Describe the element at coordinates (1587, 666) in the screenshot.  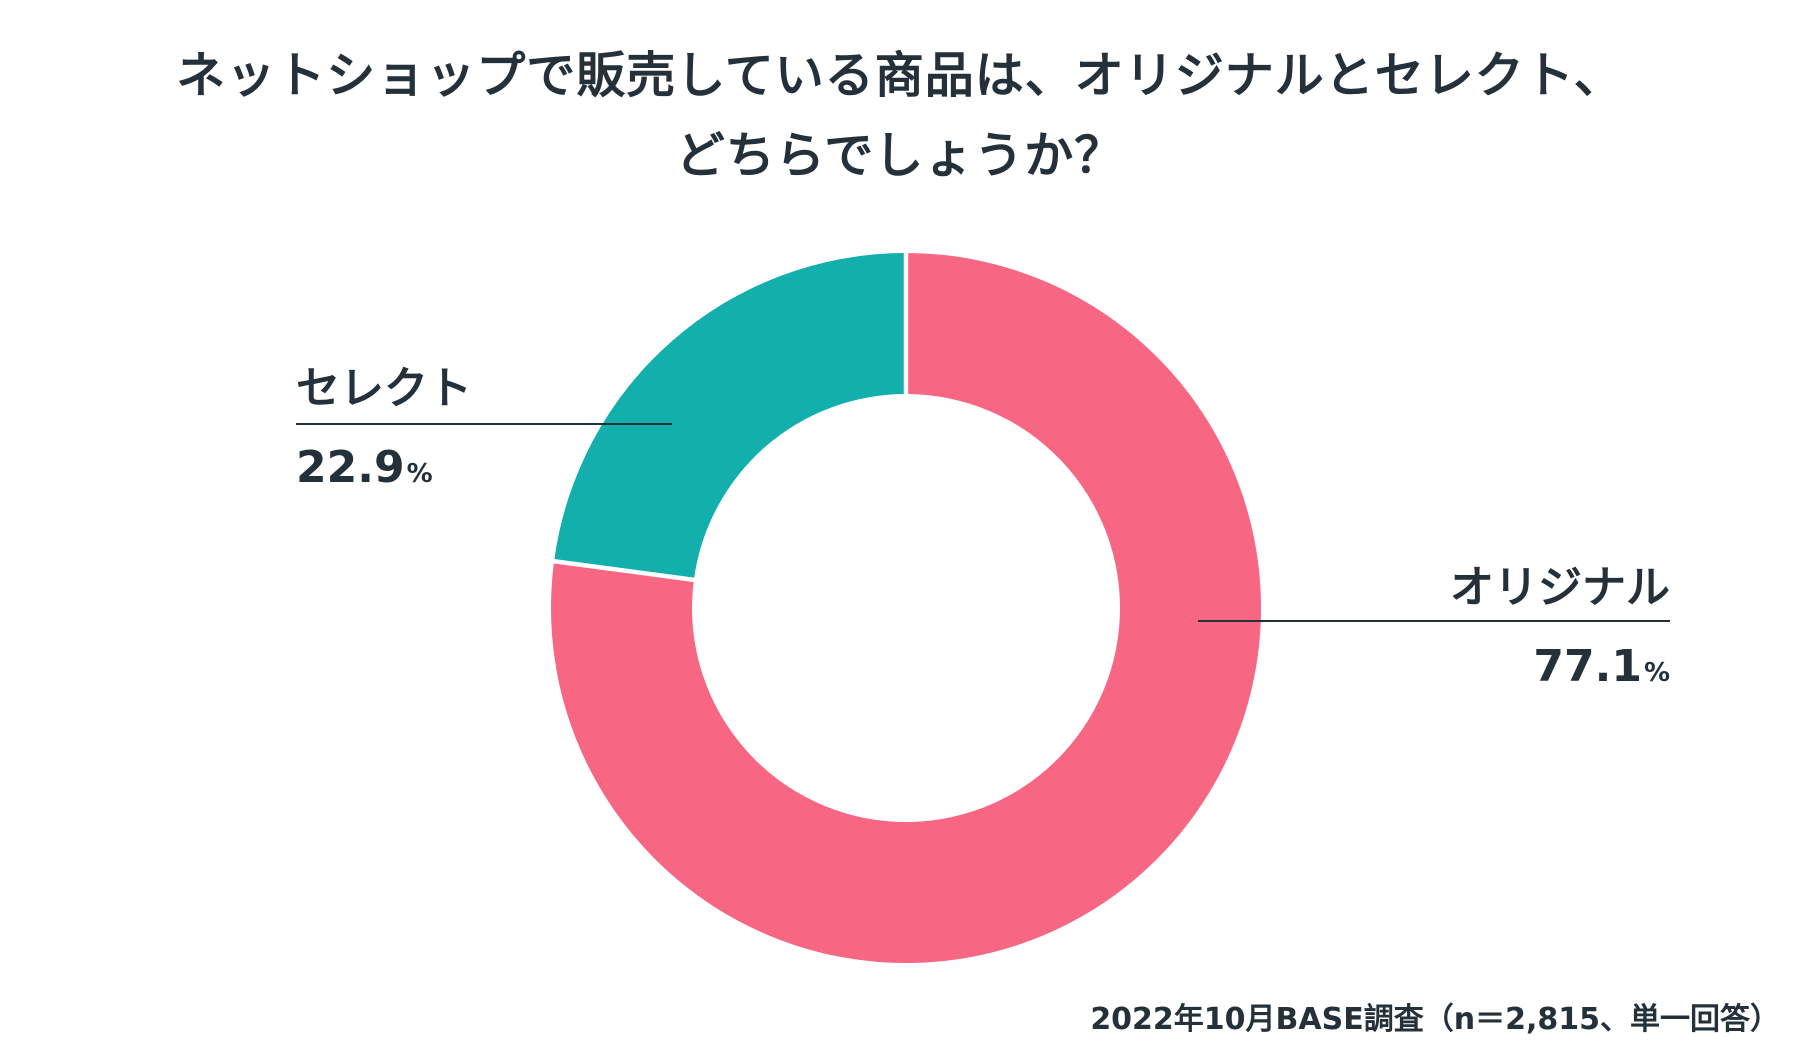
I see `slice-value-original-number: 77.1` at that location.